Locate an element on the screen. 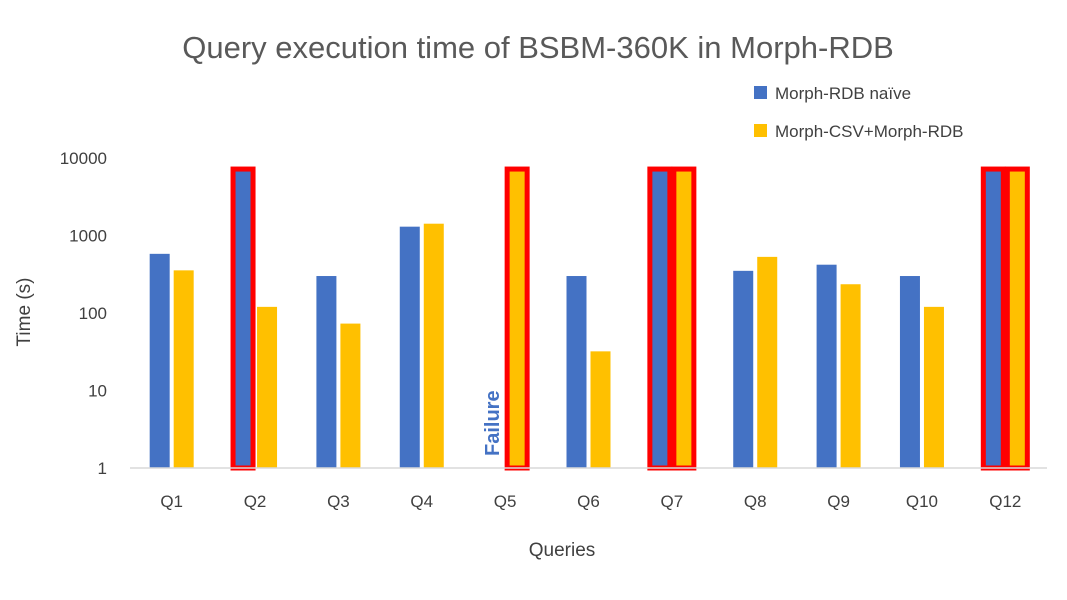  x-tick-label: Q9 is located at coordinates (838, 501).